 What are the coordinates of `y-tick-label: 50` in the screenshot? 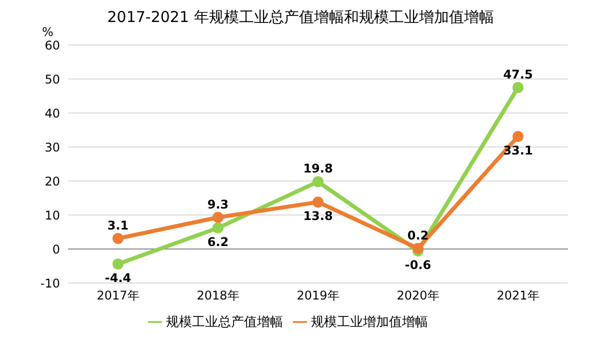 It's located at (52, 79).